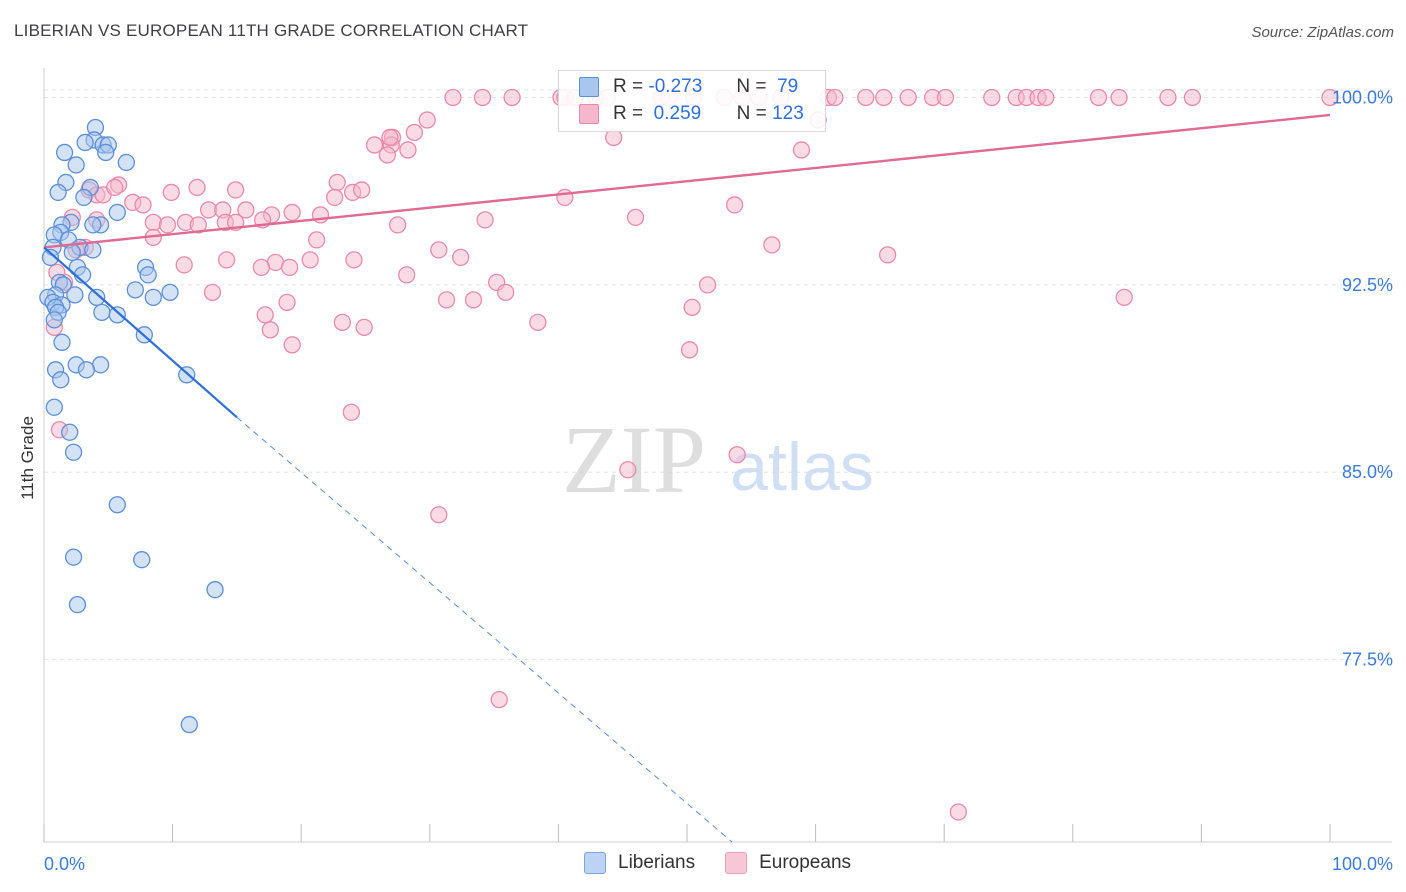  What do you see at coordinates (805, 862) in the screenshot?
I see `legend-label-europeans: Europeans` at bounding box center [805, 862].